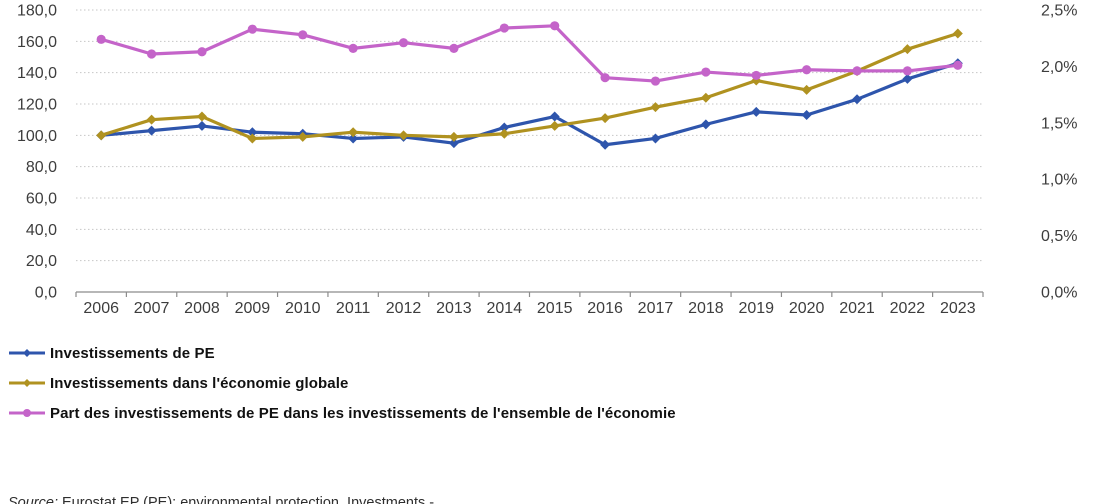  I want to click on legend-item-1: Investissements dans l'économie globale, so click(342, 383).